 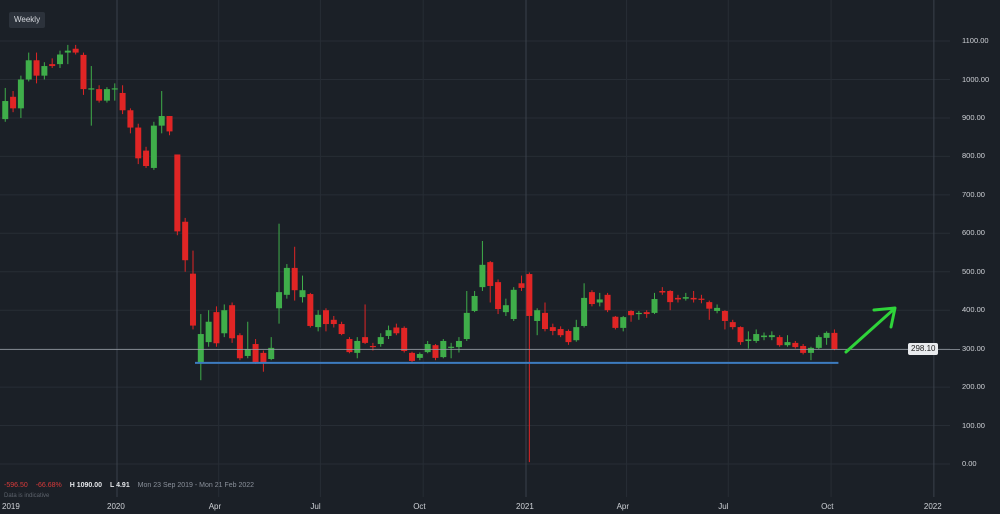 I want to click on x-tick-label: 2022, so click(x=932, y=506).